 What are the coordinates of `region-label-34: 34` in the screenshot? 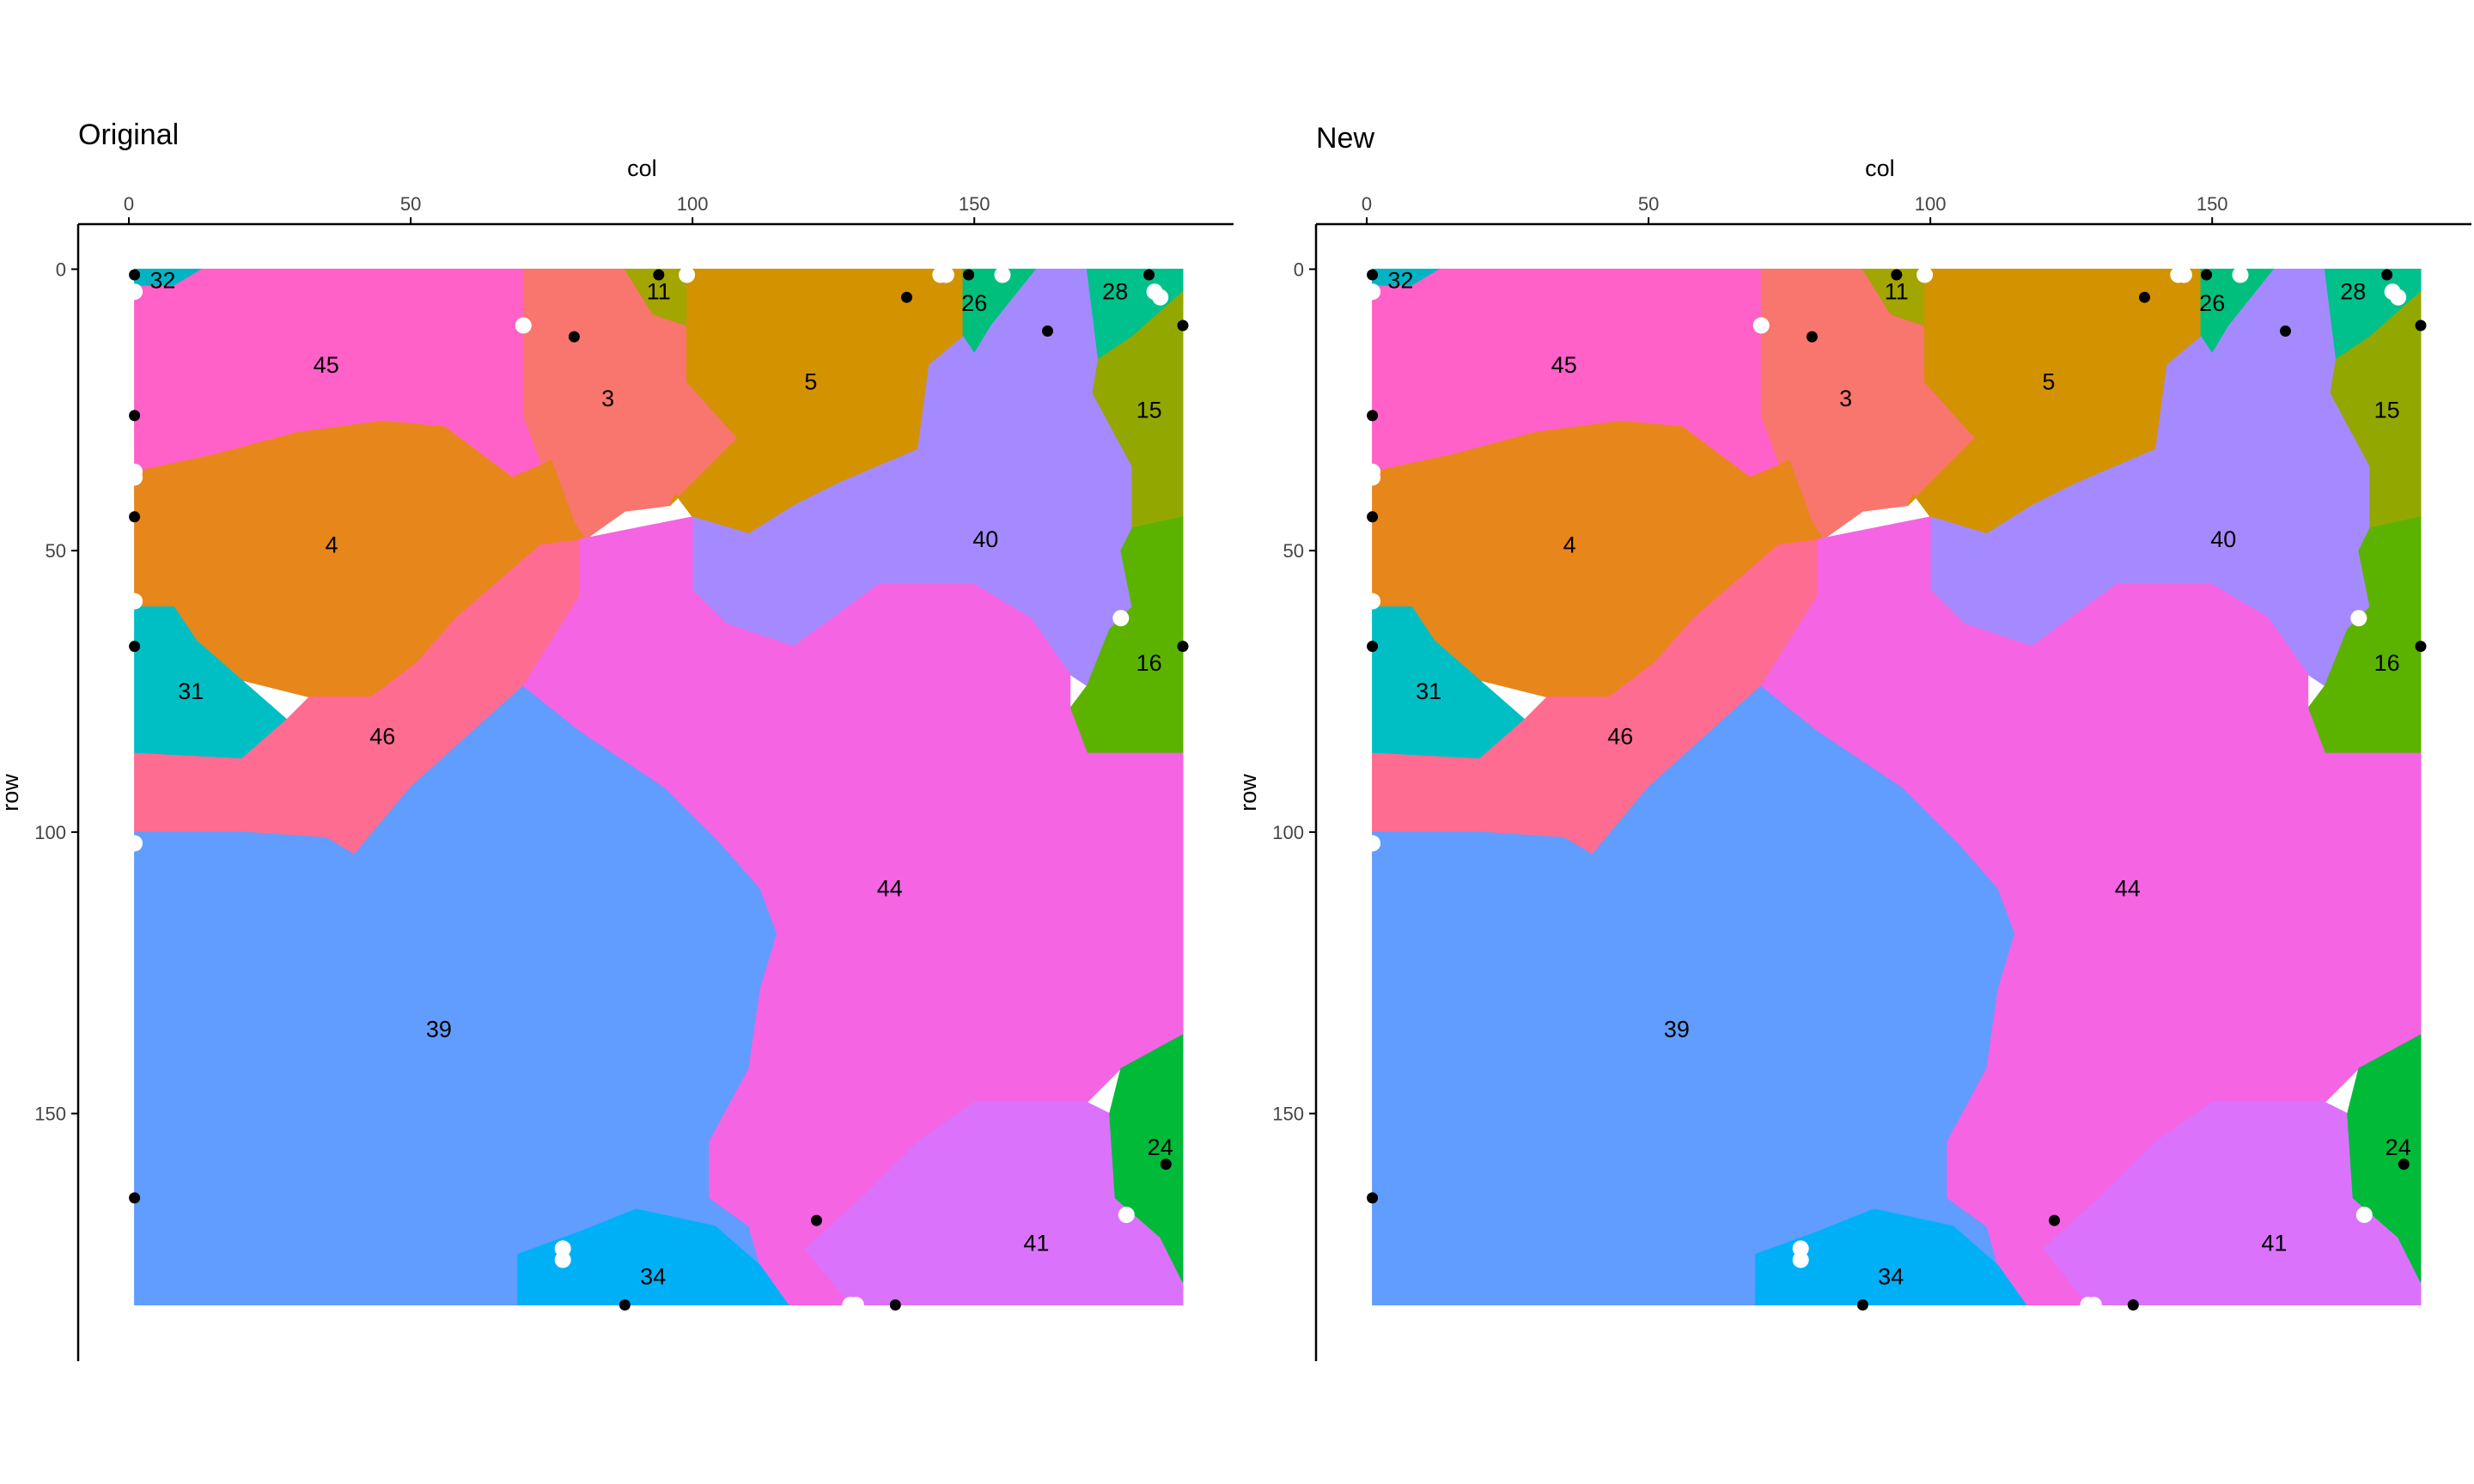 It's located at (1891, 1277).